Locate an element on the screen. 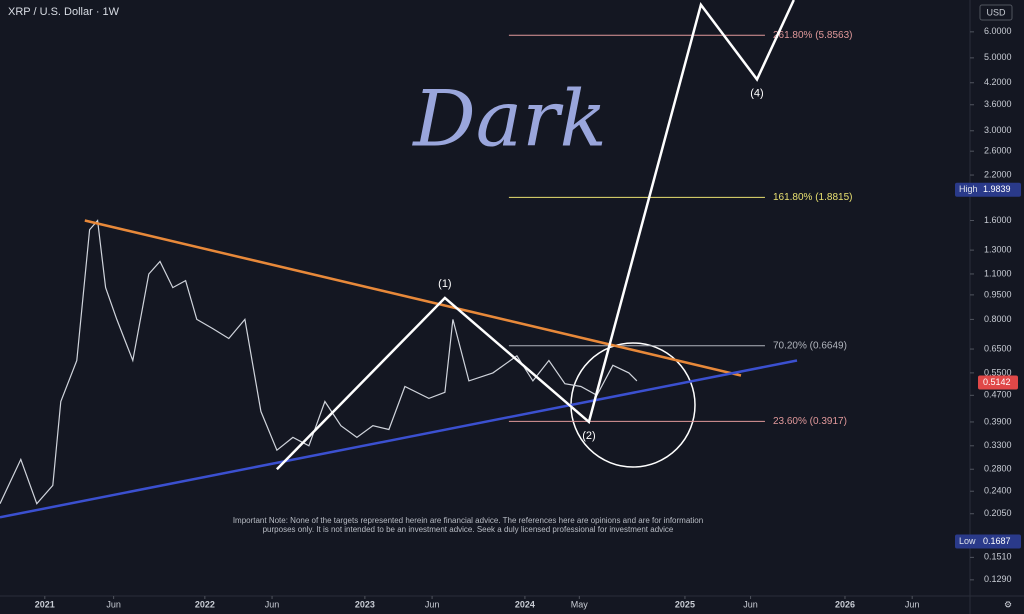  y-tick-label: 0.5500 is located at coordinates (998, 372).